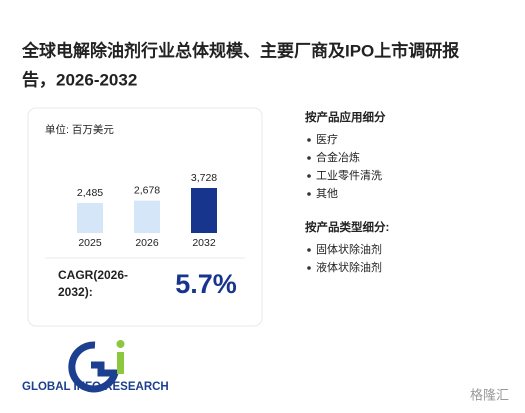 This screenshot has height=413, width=525. Describe the element at coordinates (240, 50) in the screenshot. I see `title-line-1: 全球电解除油剂行业总体规模、主要厂商及IPO上市调研报` at that location.